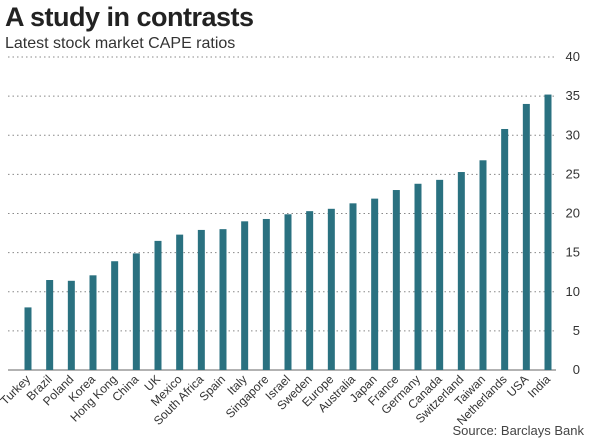  What do you see at coordinates (573, 134) in the screenshot?
I see `y-tick-label: 30` at bounding box center [573, 134].